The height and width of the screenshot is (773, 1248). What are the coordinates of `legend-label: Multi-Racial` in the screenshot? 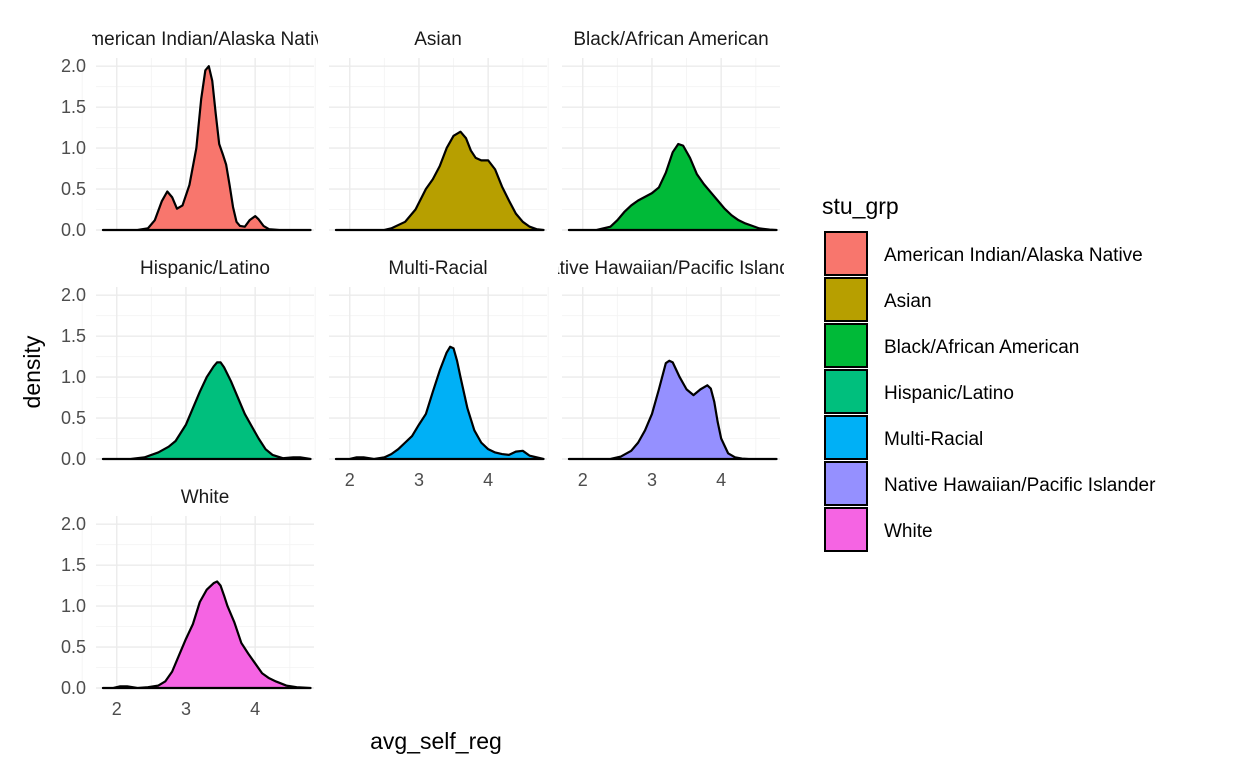 It's located at (933, 439).